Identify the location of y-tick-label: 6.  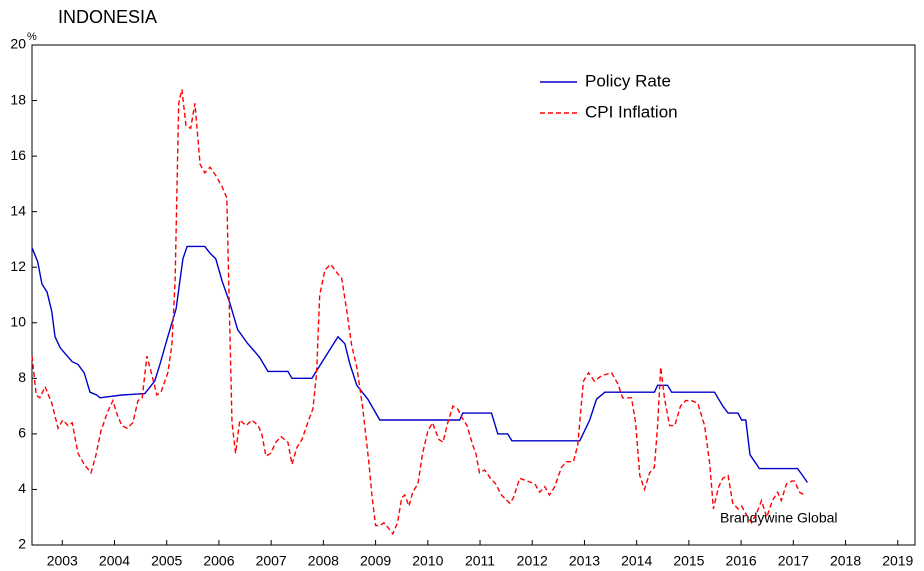
(22, 433).